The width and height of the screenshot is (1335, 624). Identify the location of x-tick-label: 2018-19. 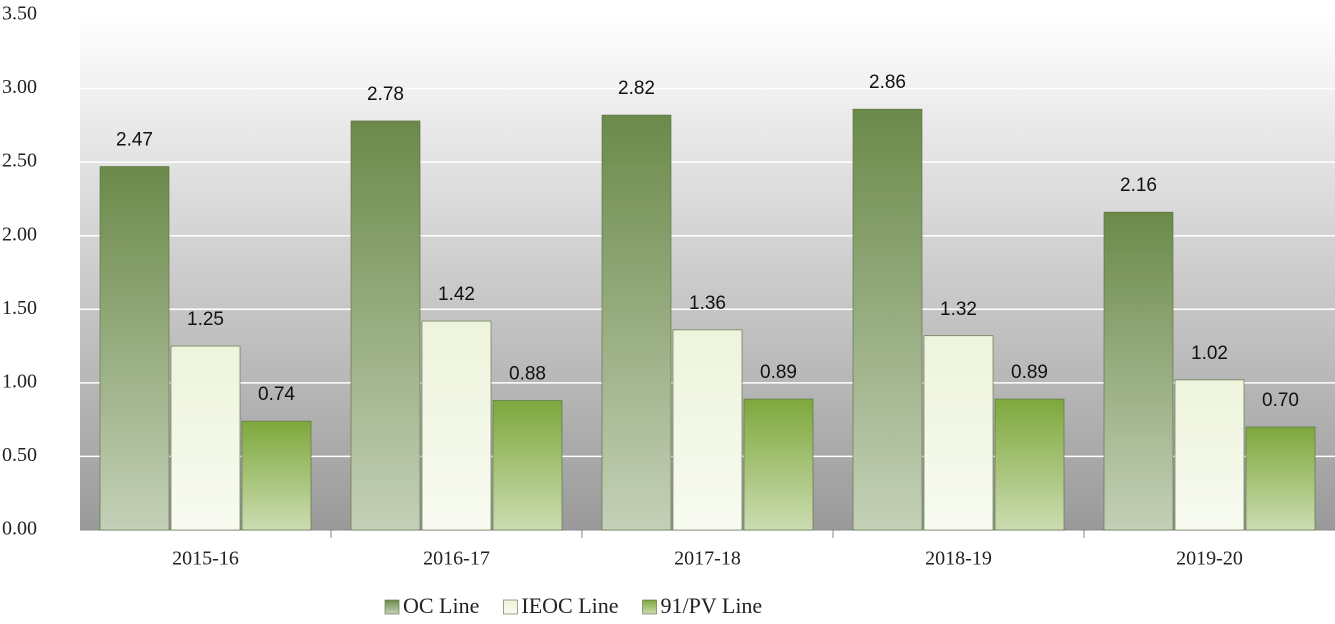
(958, 559).